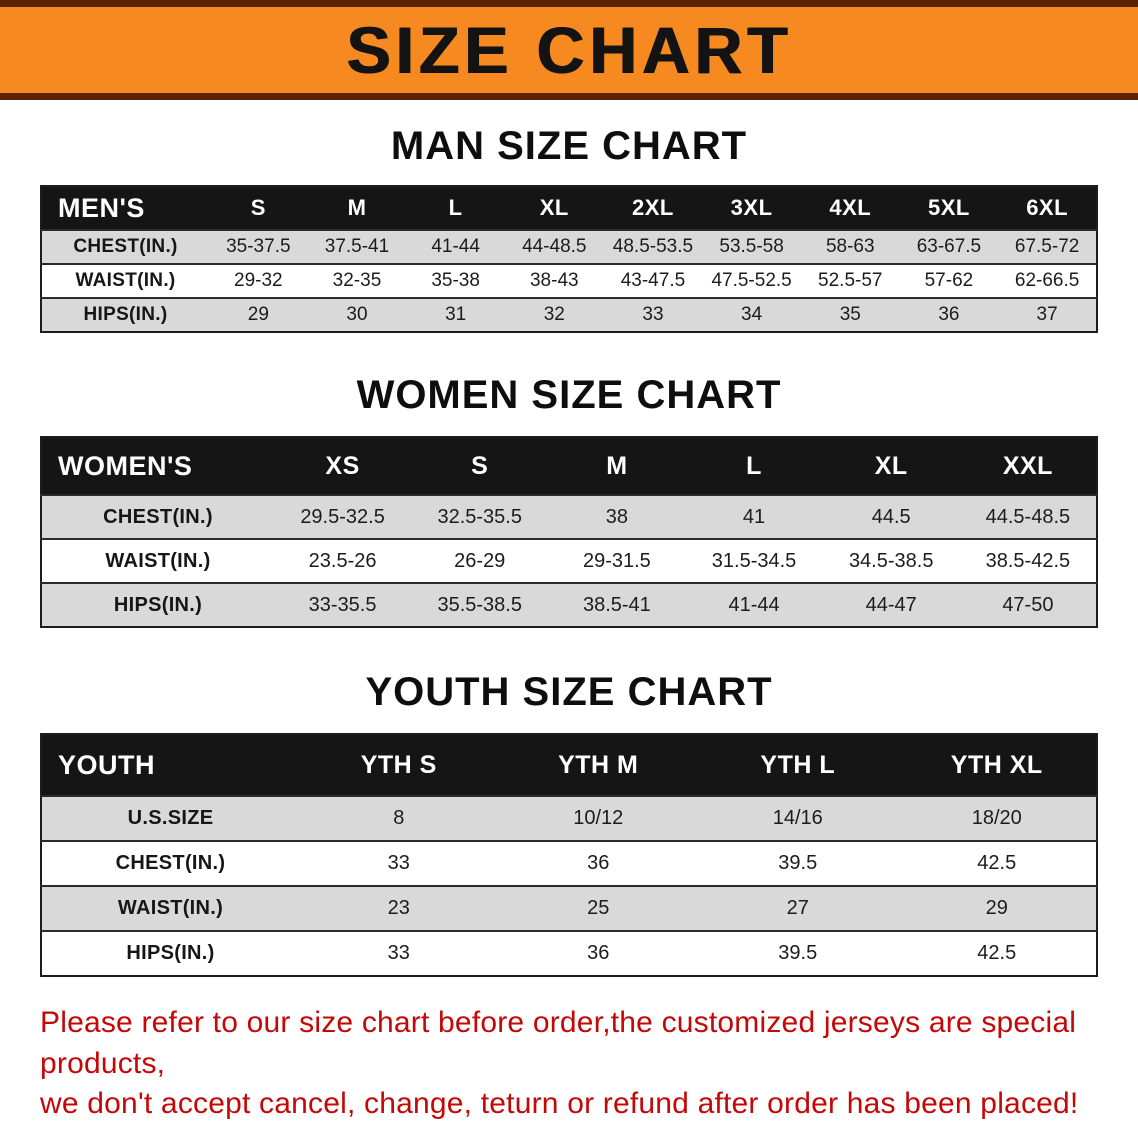 The image size is (1138, 1132). What do you see at coordinates (1047, 280) in the screenshot?
I see `table-cell: 62-66.5` at bounding box center [1047, 280].